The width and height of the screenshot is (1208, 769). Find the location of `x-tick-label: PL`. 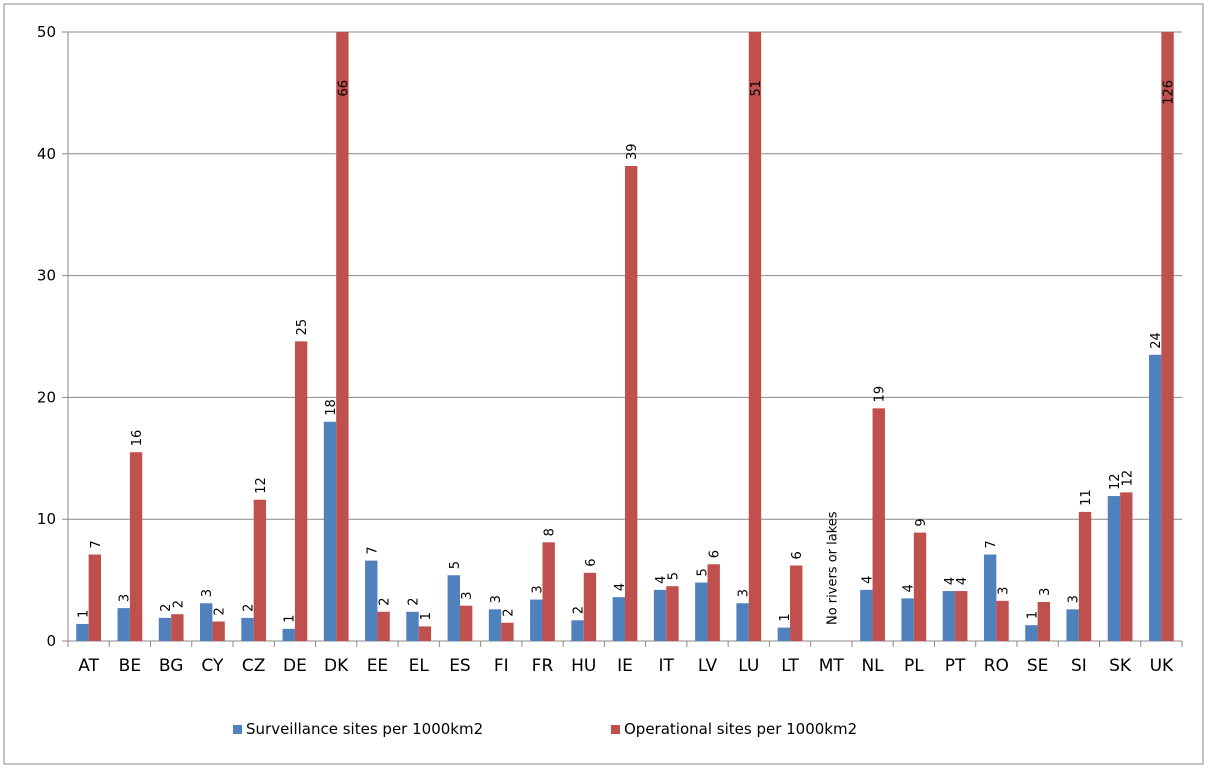

x-tick-label: PL is located at coordinates (914, 666).